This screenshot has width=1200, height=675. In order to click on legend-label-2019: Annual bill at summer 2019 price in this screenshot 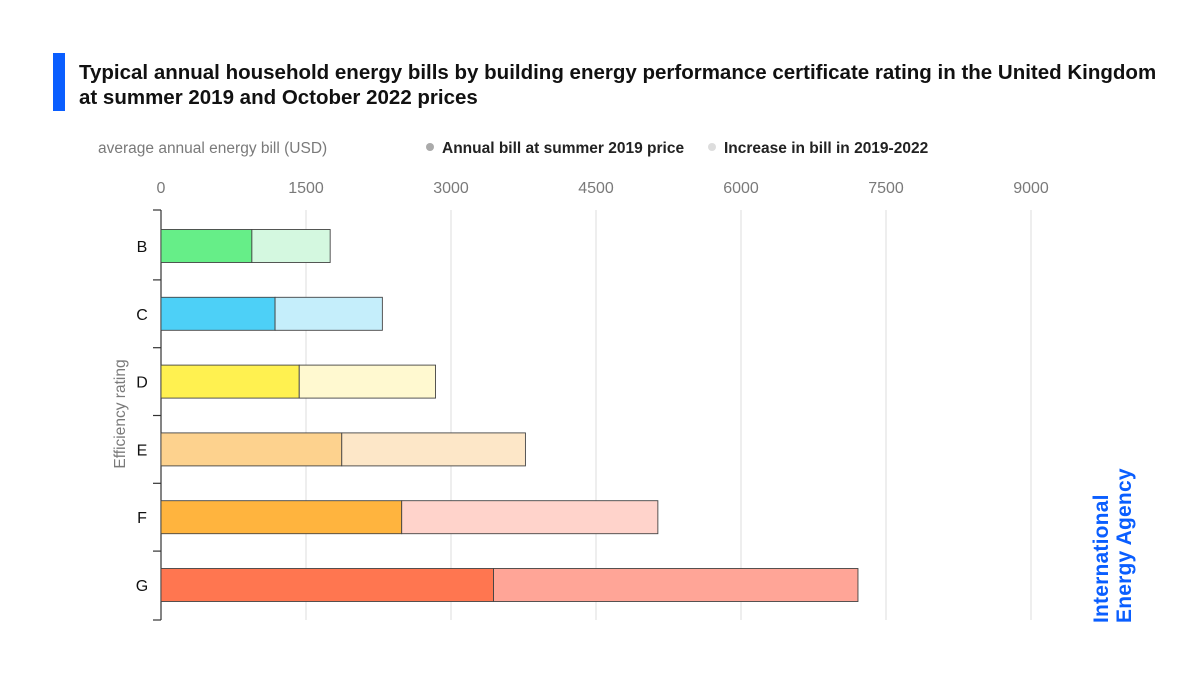, I will do `click(563, 148)`.